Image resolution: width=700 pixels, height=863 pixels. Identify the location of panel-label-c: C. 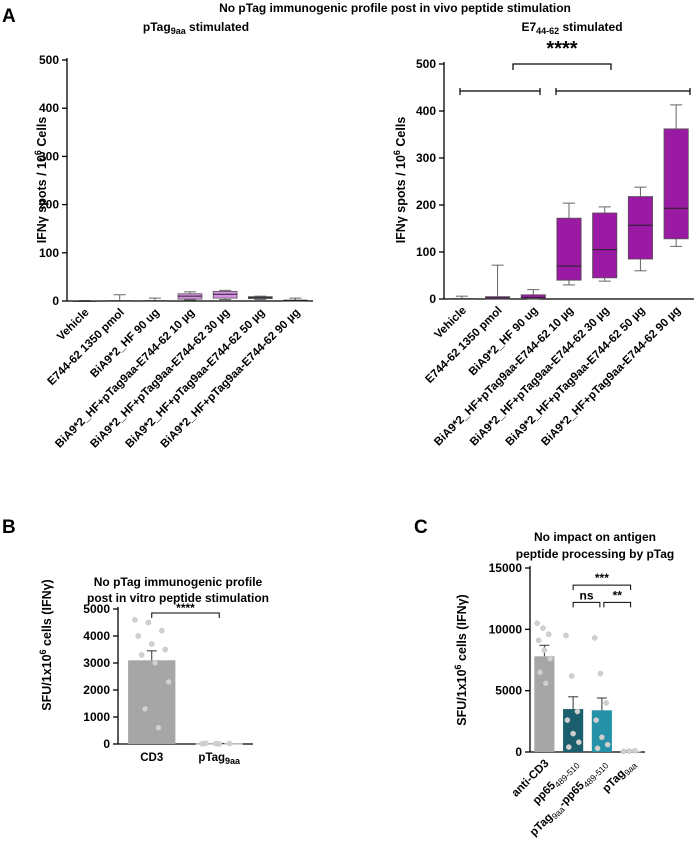
(421, 527).